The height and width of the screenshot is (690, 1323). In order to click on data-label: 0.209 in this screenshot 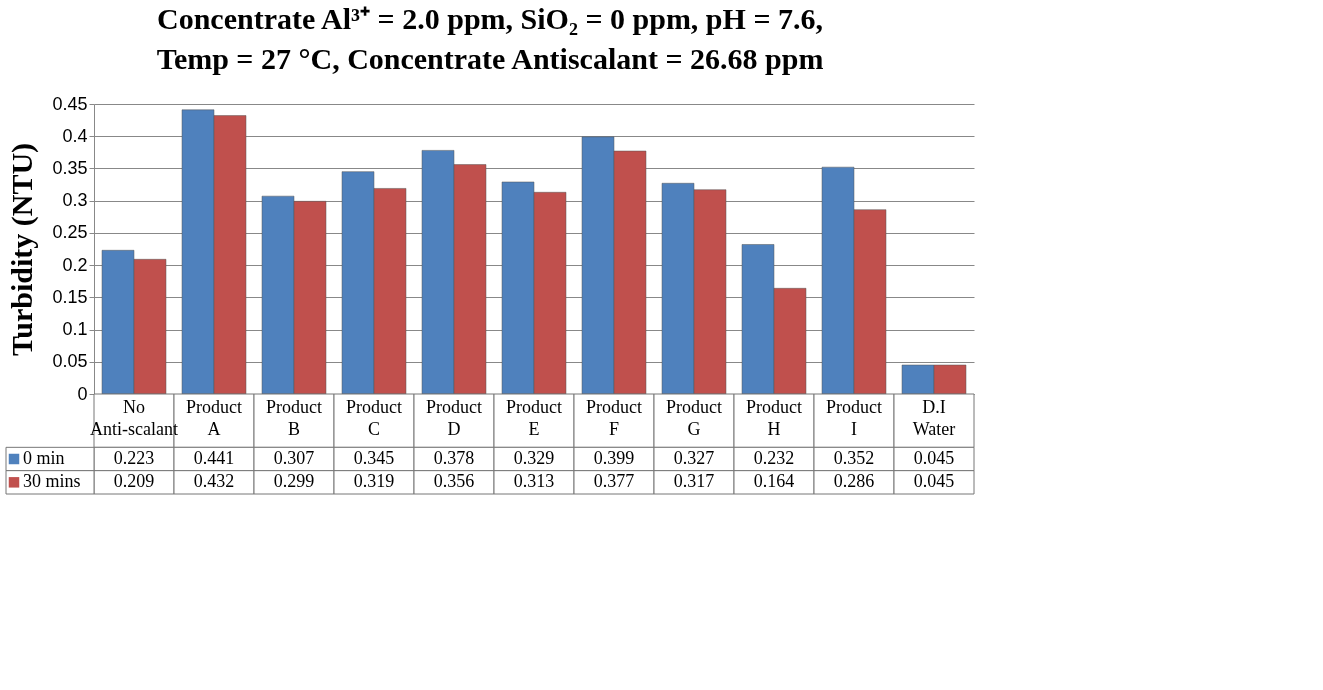, I will do `click(134, 481)`.